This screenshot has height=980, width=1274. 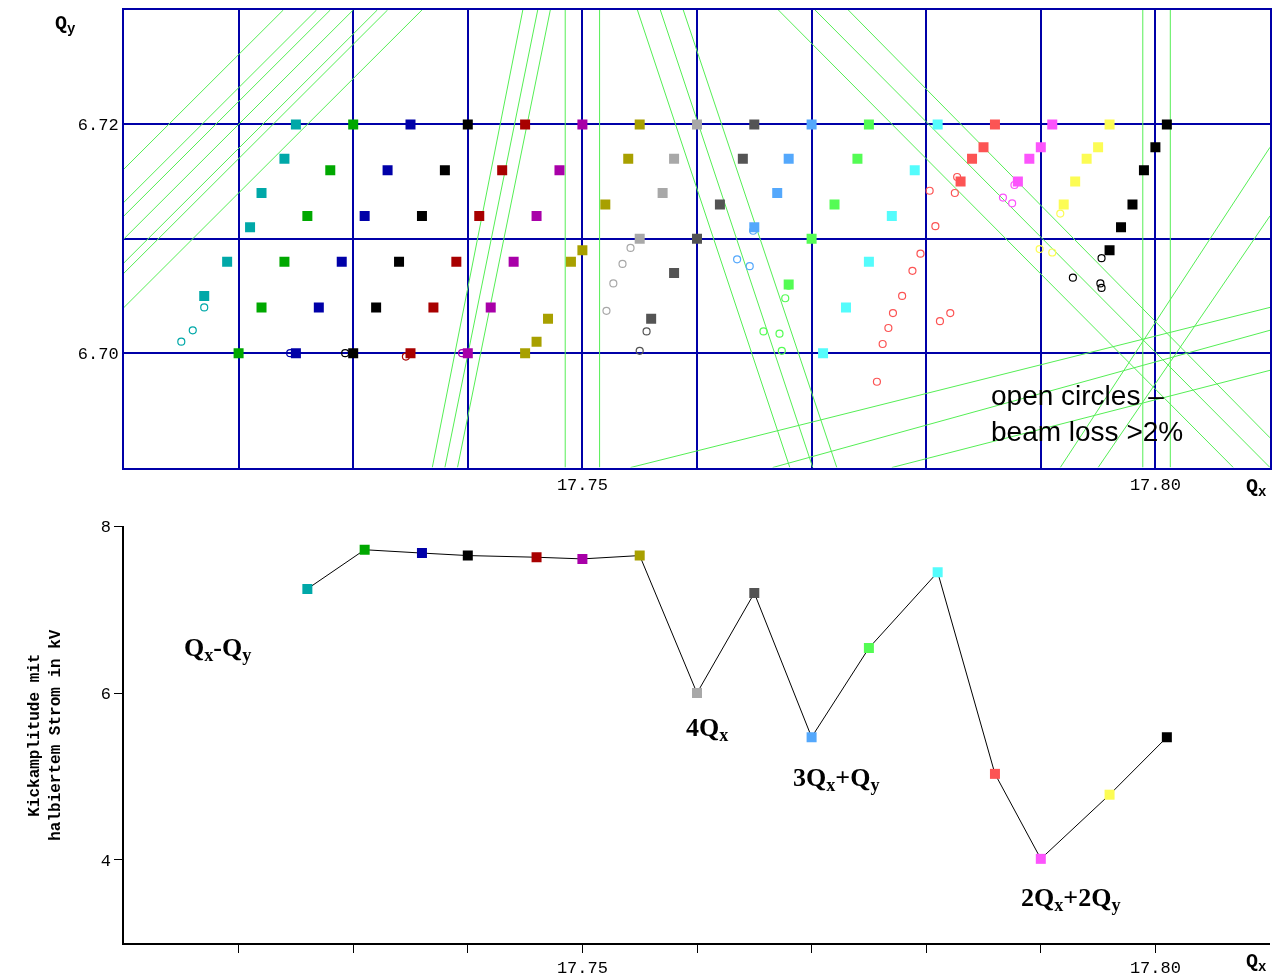 What do you see at coordinates (66, 25) in the screenshot?
I see `y-axis-title: Q$_{y}$` at bounding box center [66, 25].